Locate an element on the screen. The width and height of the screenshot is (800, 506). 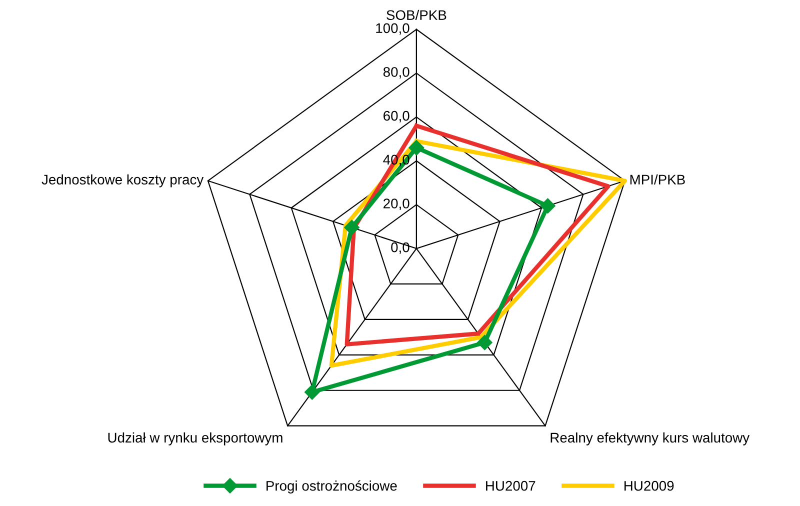
legend-label: Progi ostrożnościowe is located at coordinates (331, 487).